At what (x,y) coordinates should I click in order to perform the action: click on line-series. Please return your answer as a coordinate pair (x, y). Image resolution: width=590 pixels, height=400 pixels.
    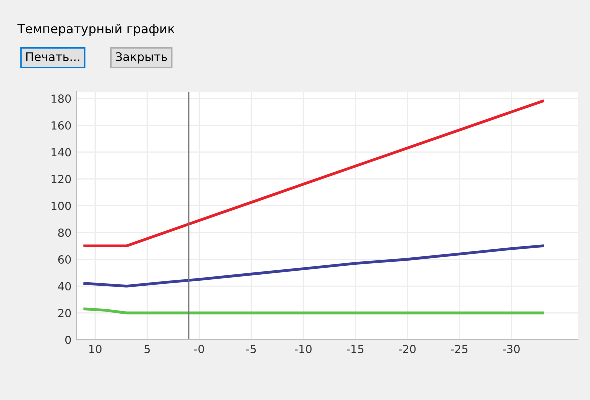
    Looking at the image, I should click on (314, 266).